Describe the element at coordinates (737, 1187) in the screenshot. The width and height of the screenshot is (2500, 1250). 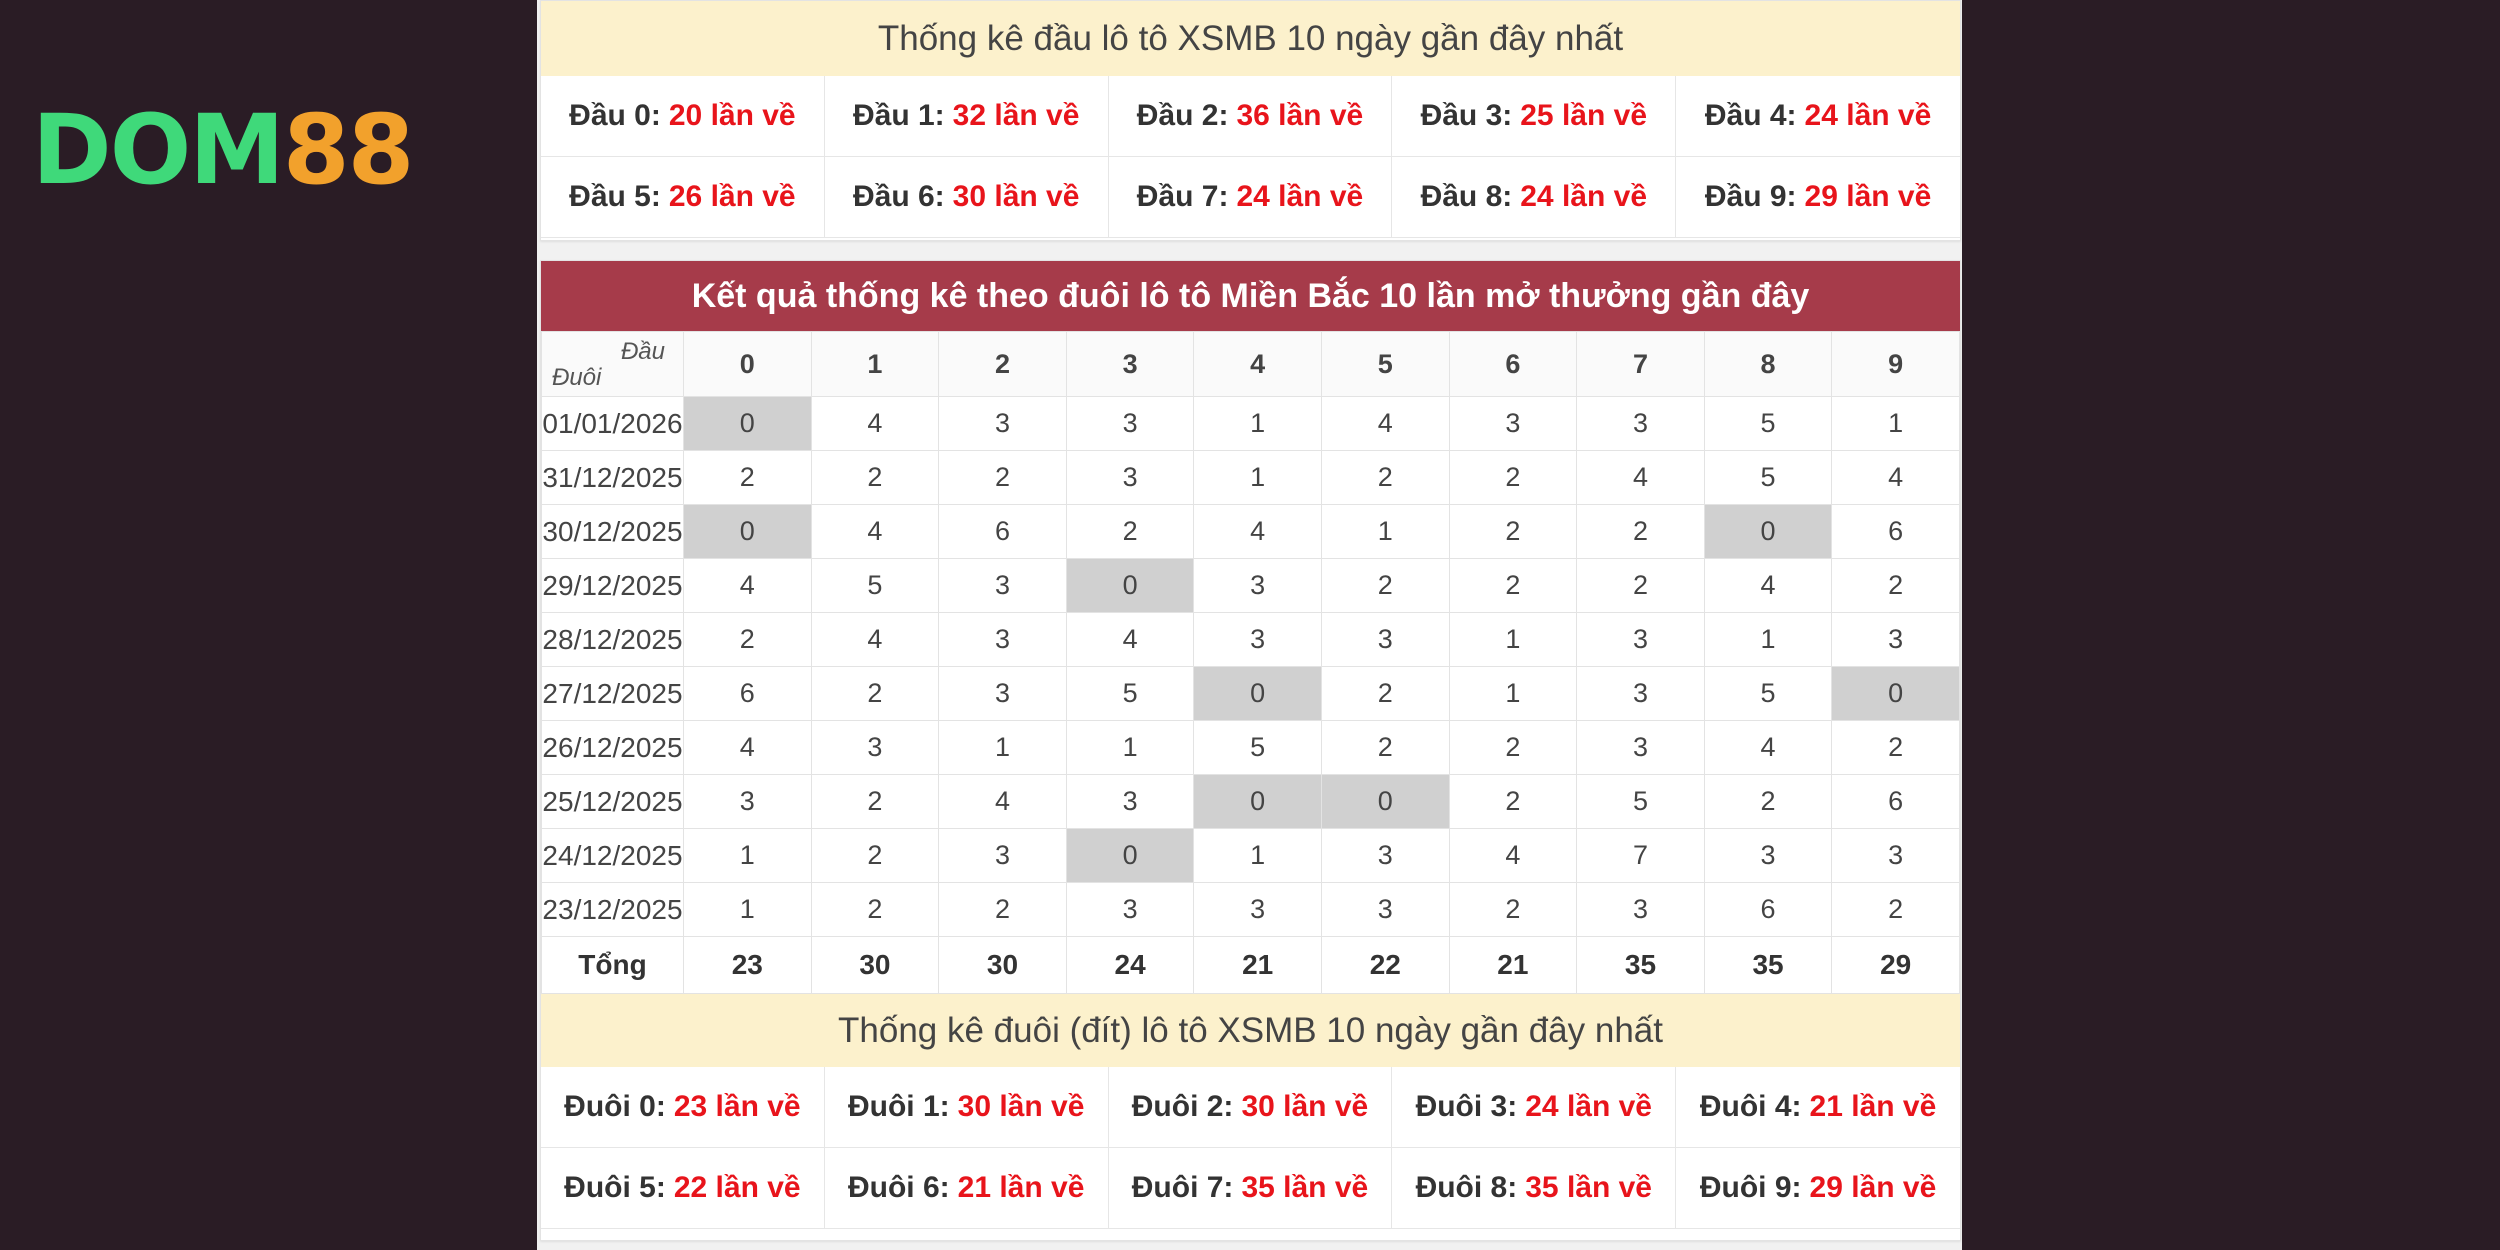
I see `duoi-stat-value: 22 lần về` at that location.